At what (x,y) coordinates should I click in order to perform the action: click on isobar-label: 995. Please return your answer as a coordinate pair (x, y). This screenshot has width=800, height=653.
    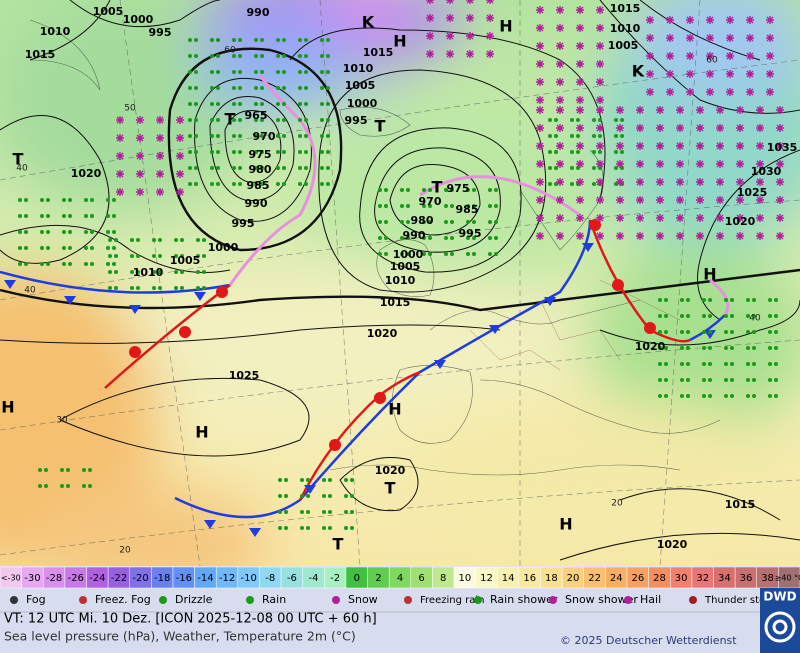
    Looking at the image, I should click on (160, 32).